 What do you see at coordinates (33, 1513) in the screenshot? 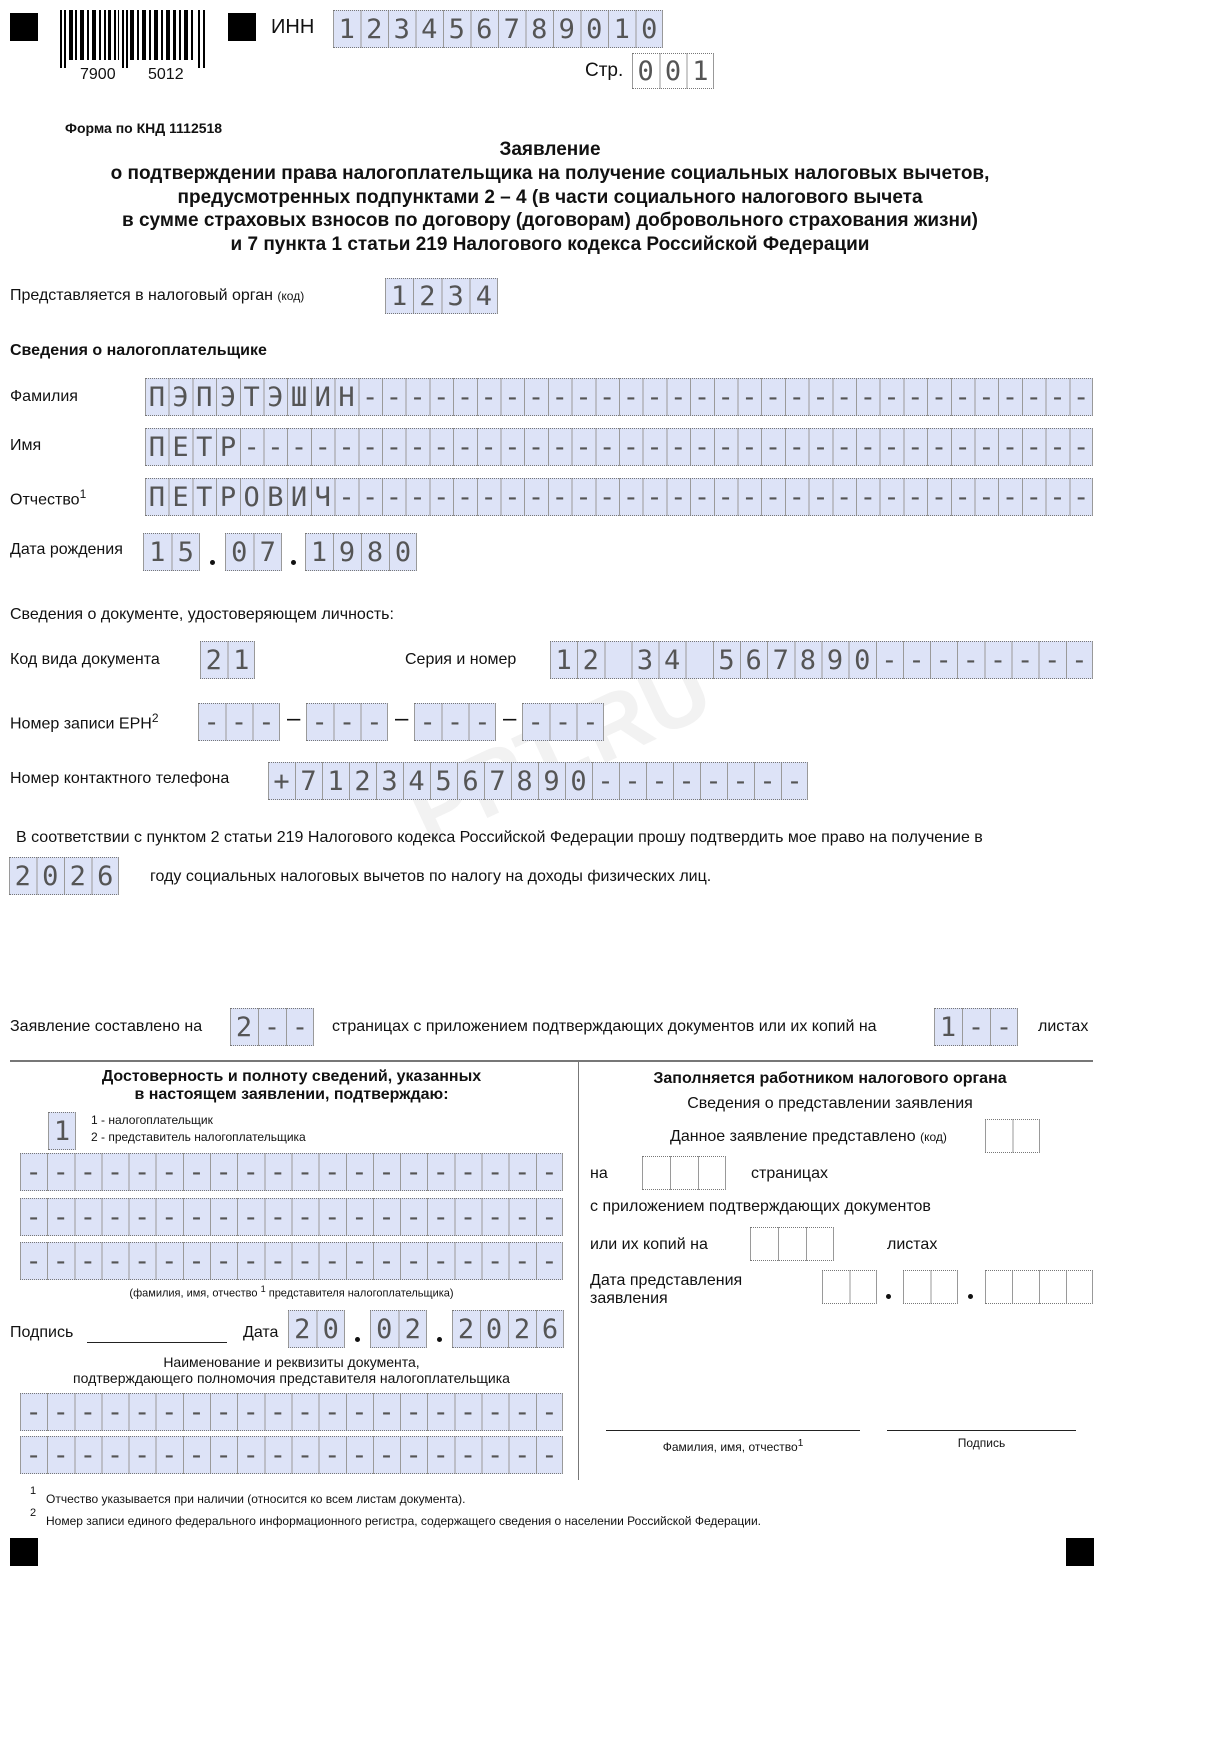
I see `footnote-number: 2` at bounding box center [33, 1513].